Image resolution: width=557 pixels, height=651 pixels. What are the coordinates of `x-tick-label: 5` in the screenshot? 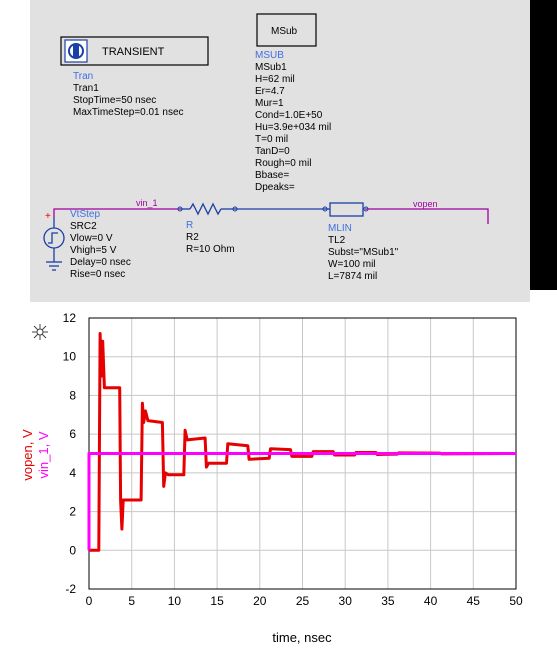 It's located at (131, 601).